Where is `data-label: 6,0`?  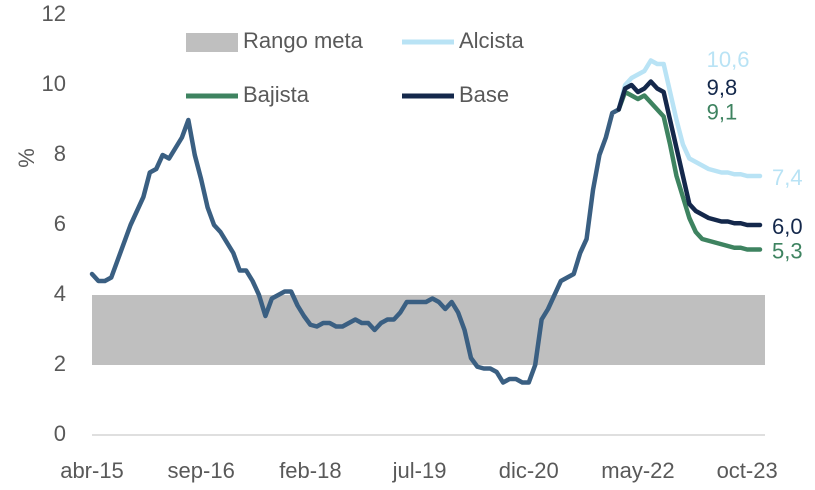 data-label: 6,0 is located at coordinates (787, 226).